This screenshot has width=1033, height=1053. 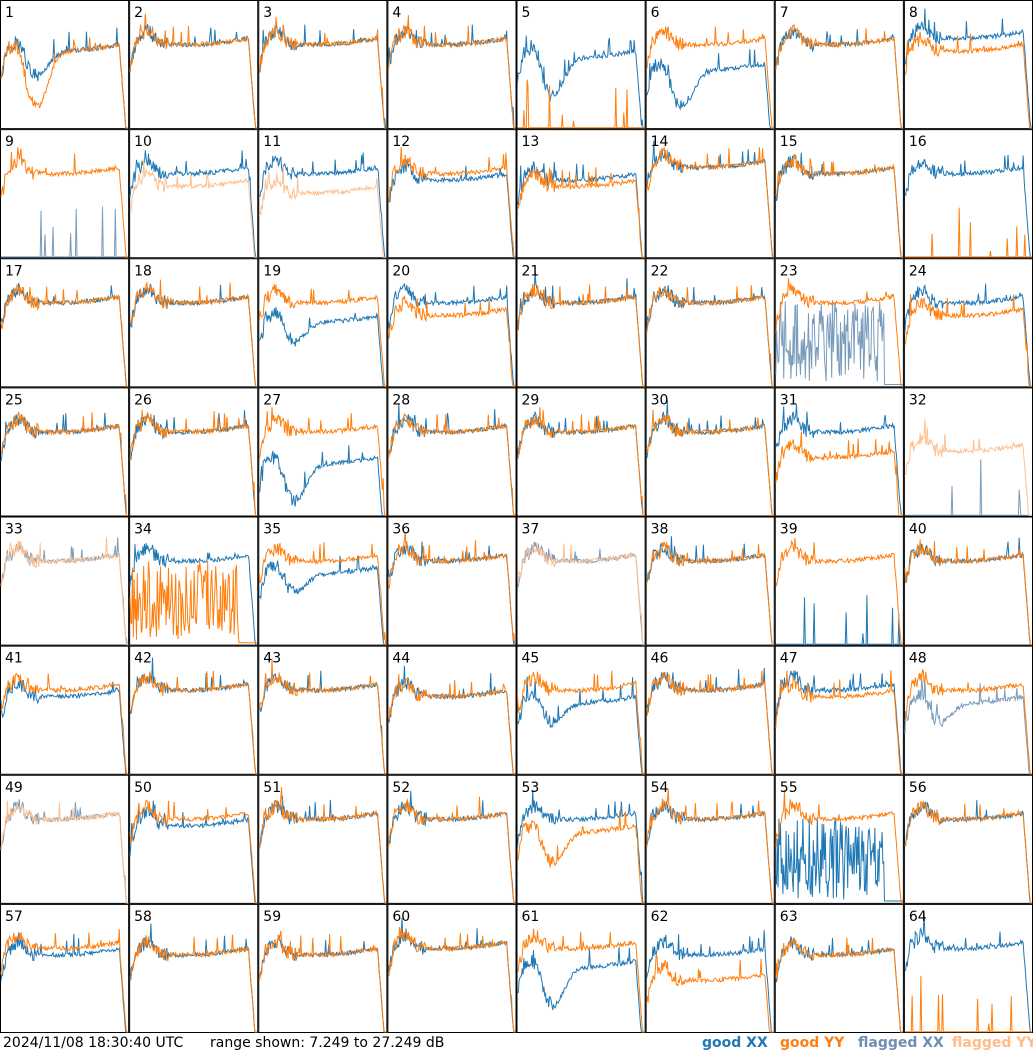 I want to click on panel-36-yy-line, so click(x=451, y=588).